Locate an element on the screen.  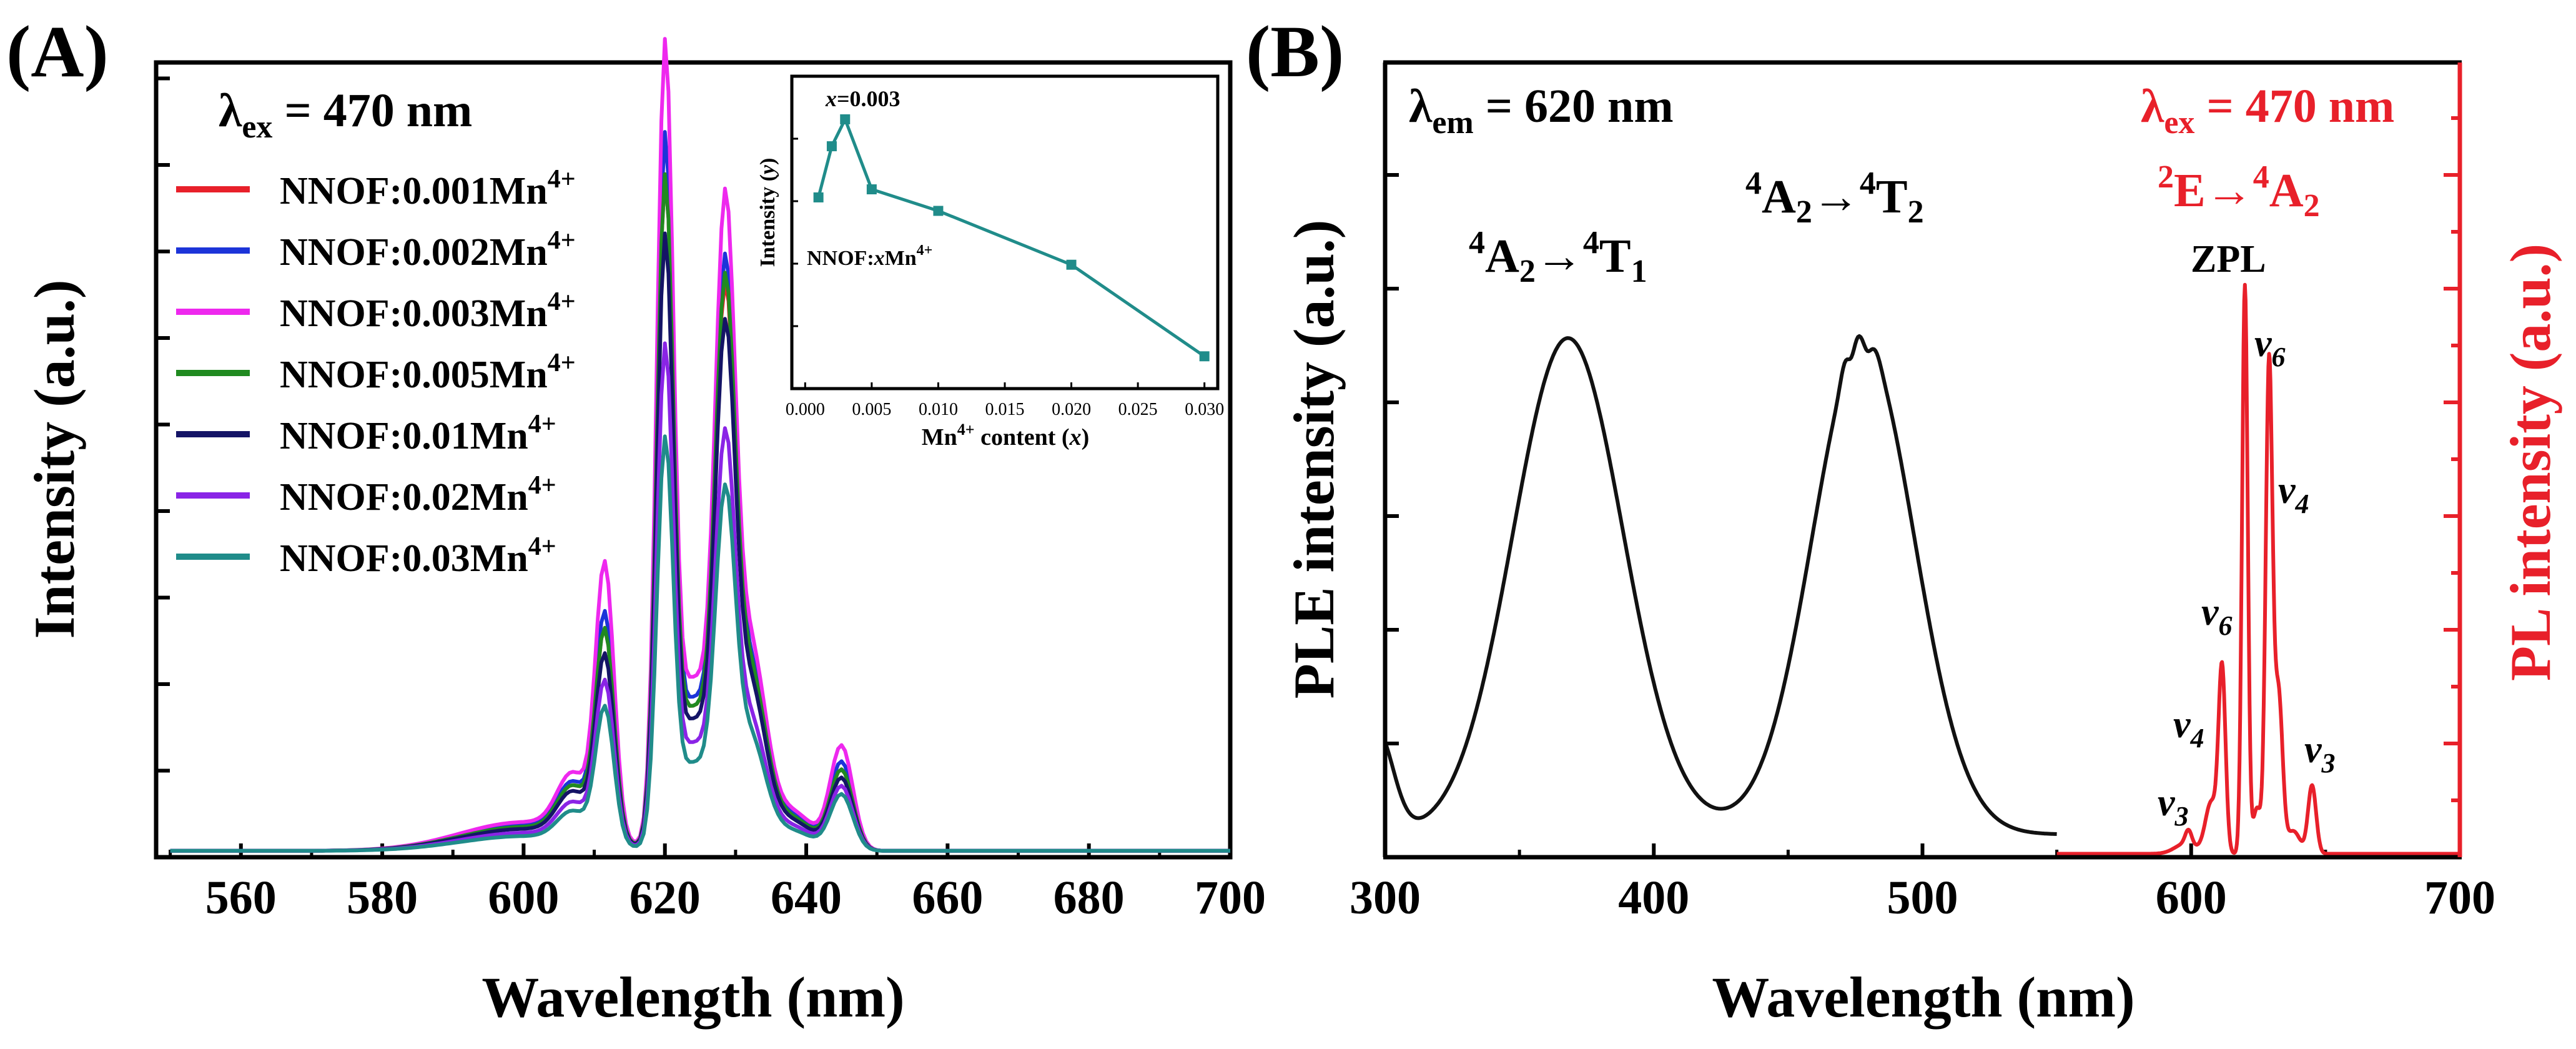
inset-x-tick-label: 0.005 is located at coordinates (872, 409).